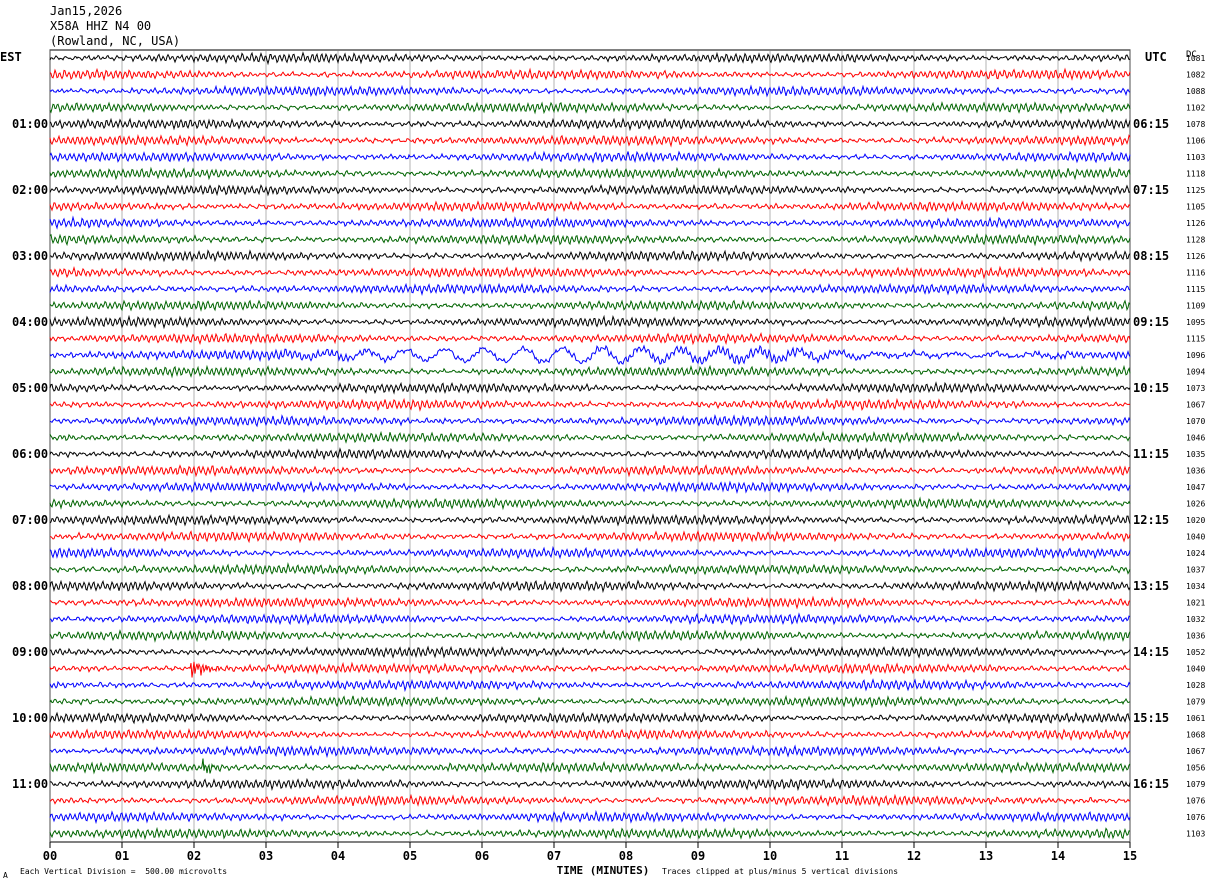 This screenshot has width=1210, height=886. Describe the element at coordinates (1195, 355) in the screenshot. I see `dc-offset-label: 1096` at that location.